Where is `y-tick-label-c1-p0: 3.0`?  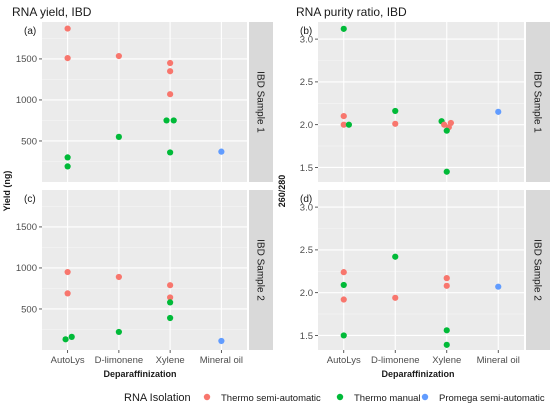
y-tick-label-c1-p0: 3.0 is located at coordinates (306, 39).